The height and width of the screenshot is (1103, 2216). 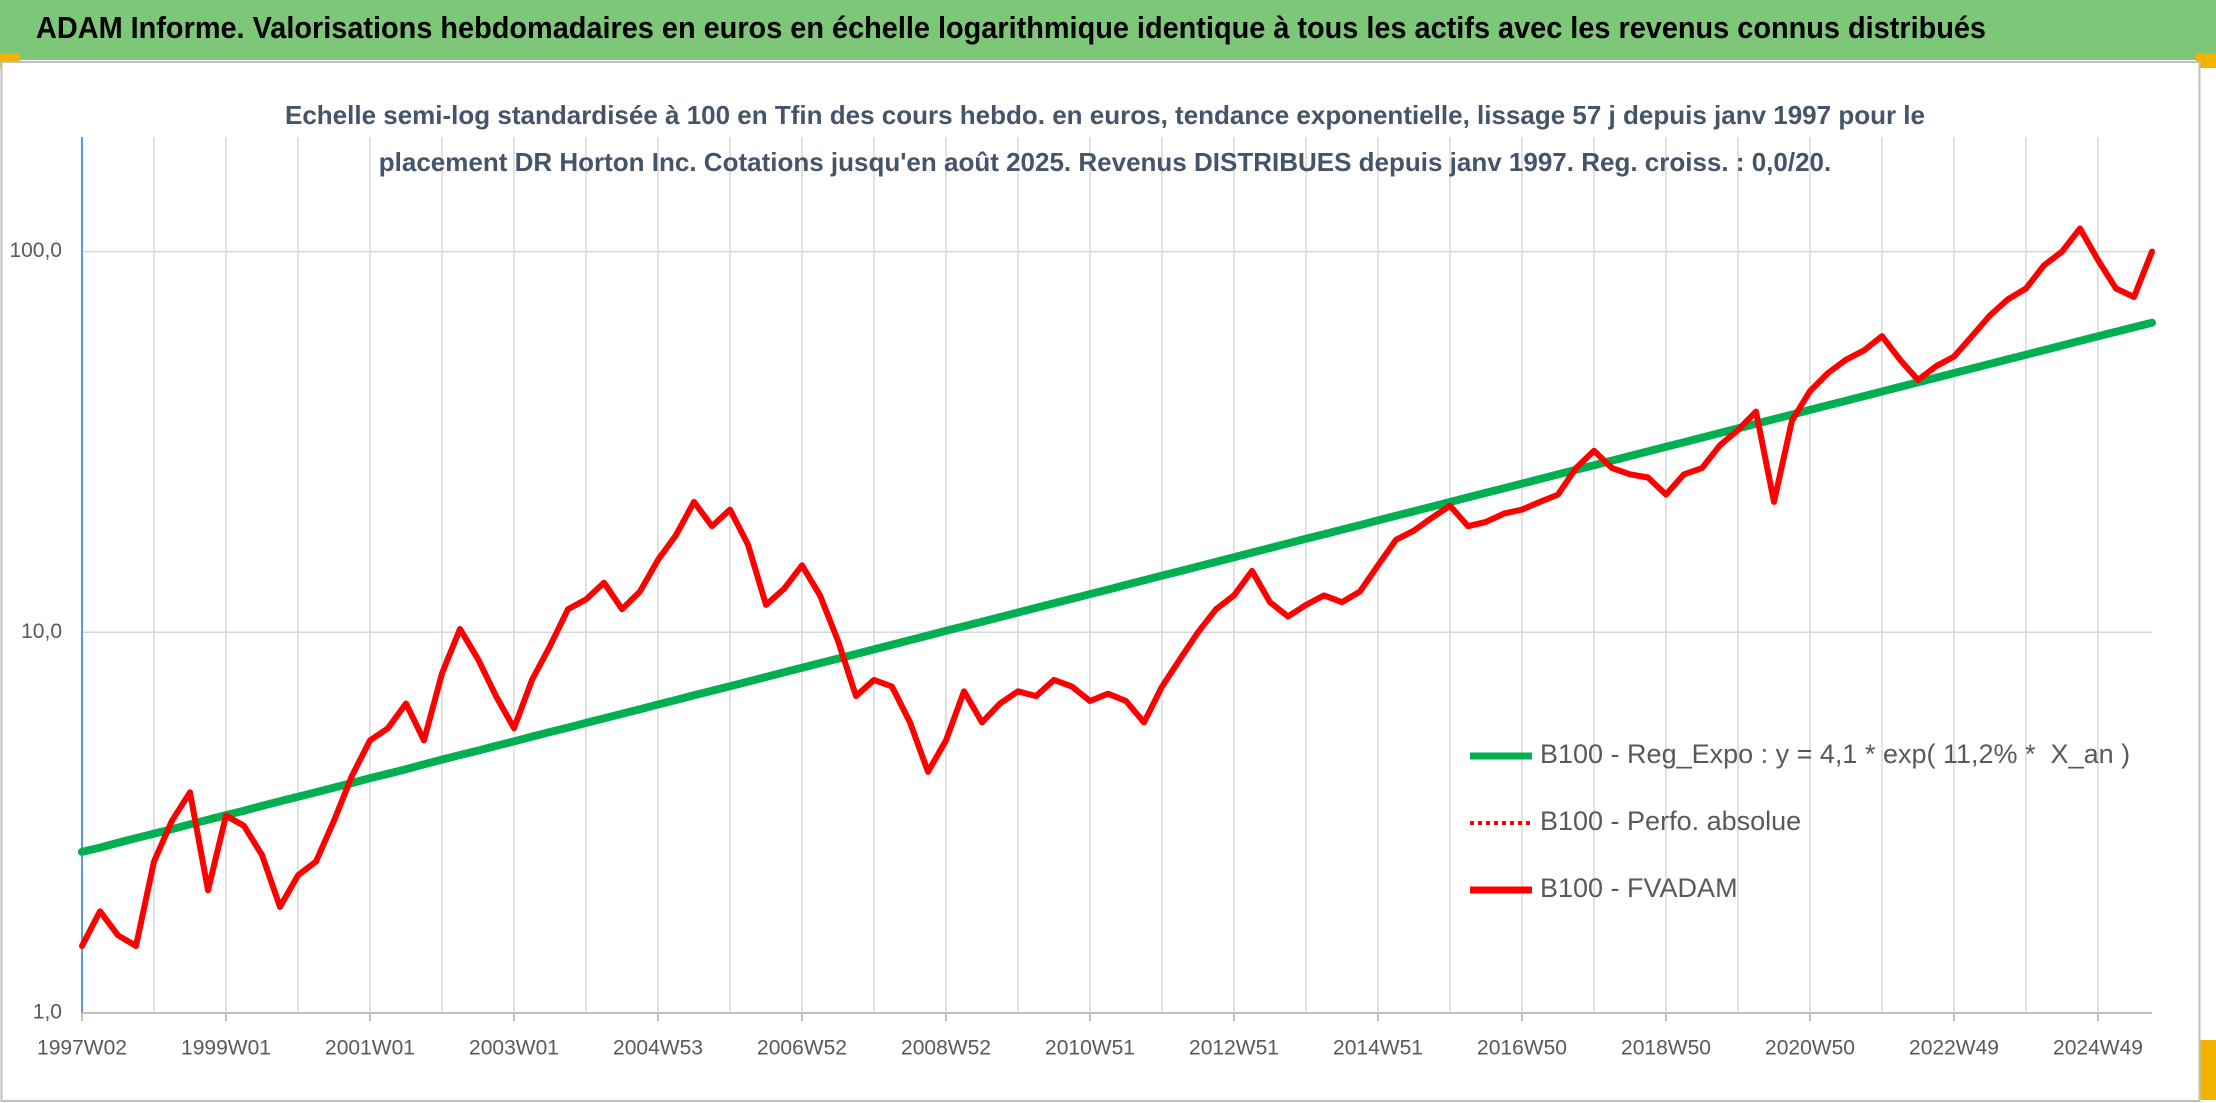 I want to click on x-tick-label: 2022W49, so click(x=1954, y=1048).